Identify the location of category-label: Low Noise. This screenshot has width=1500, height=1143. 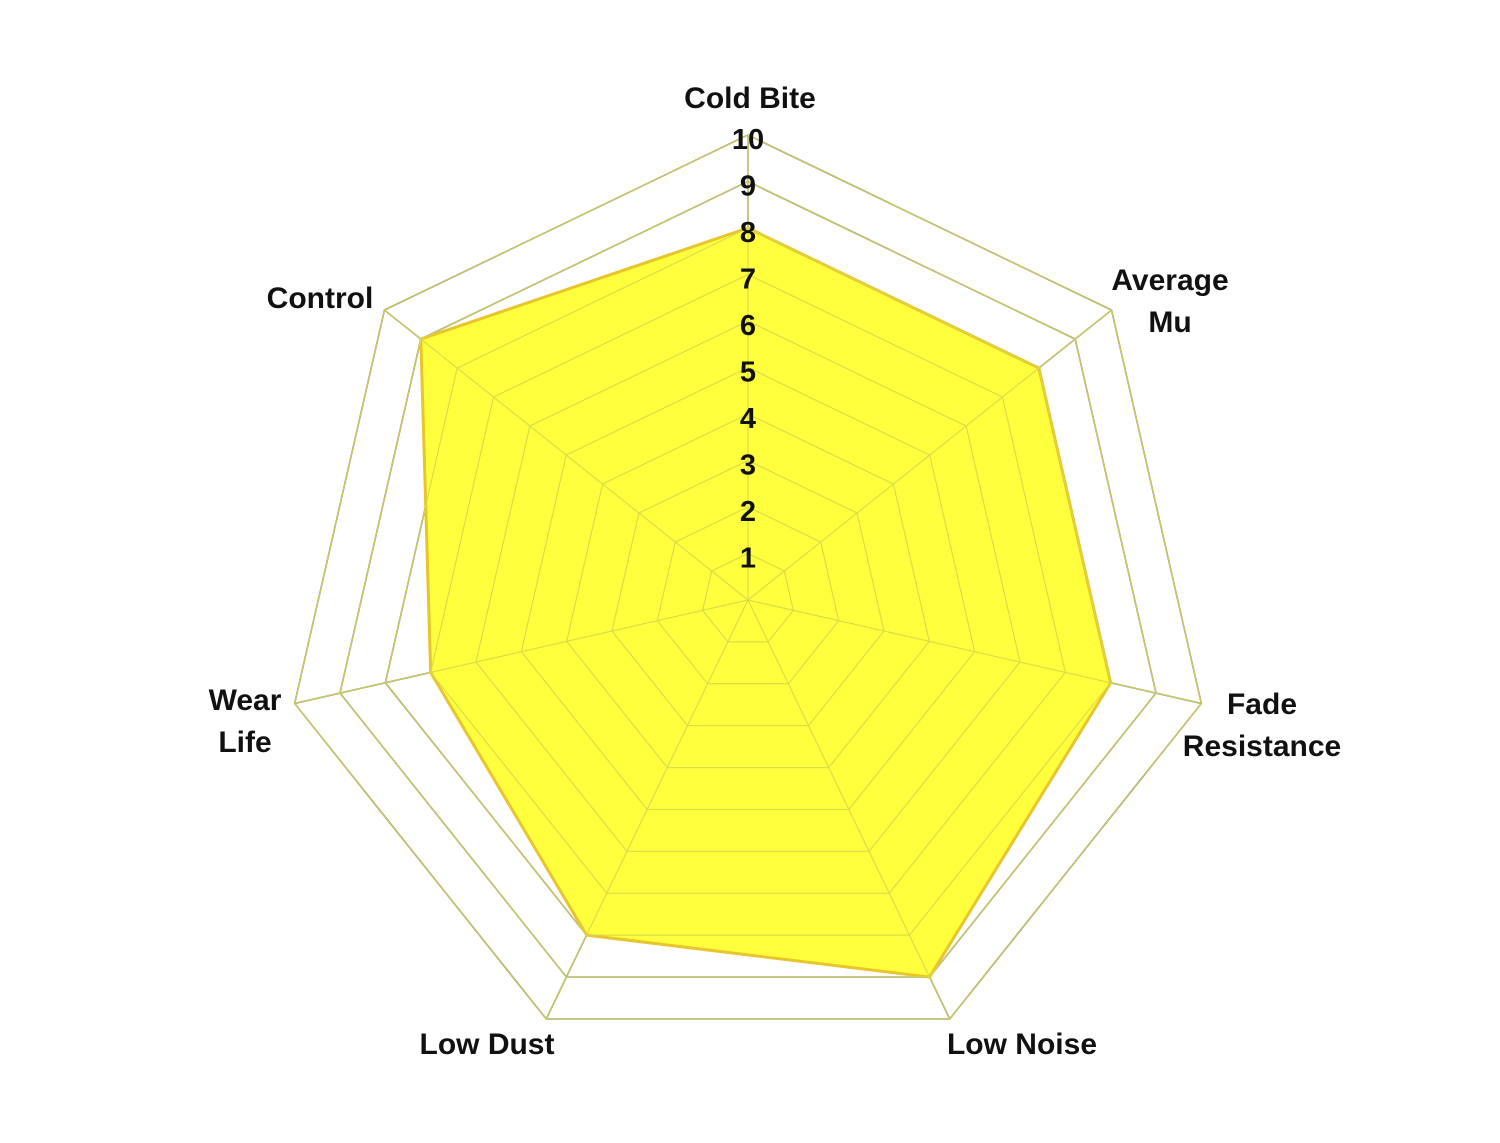
(1022, 1044).